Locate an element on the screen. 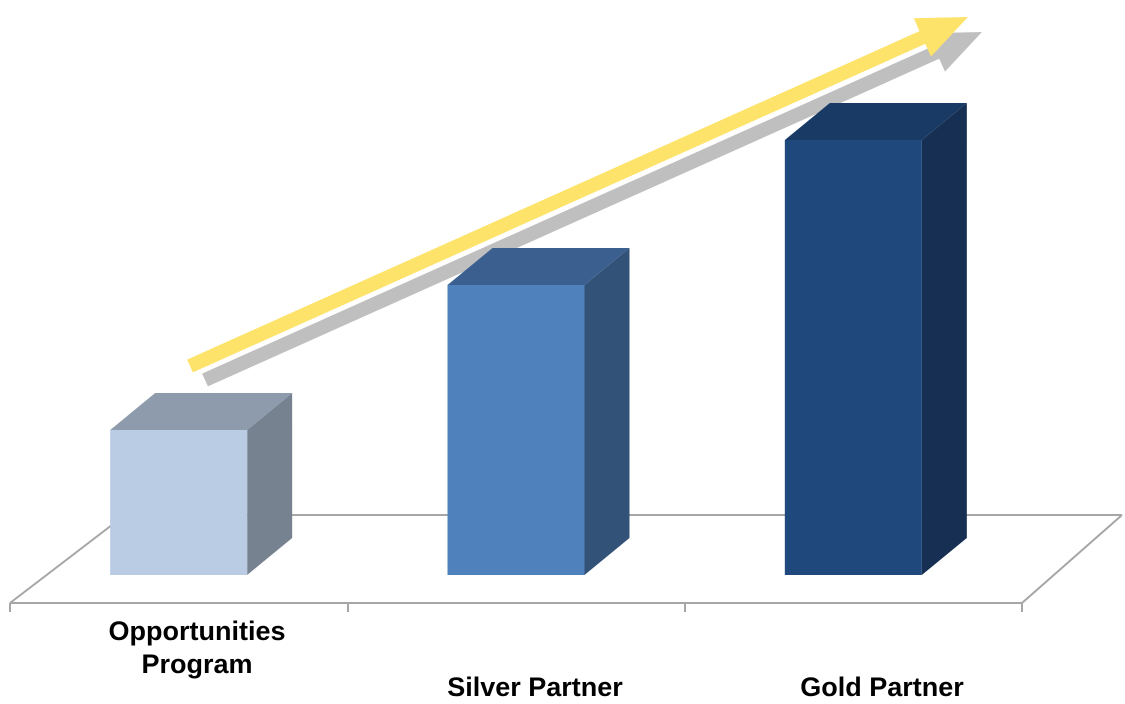 Image resolution: width=1125 pixels, height=704 pixels. x-tick-label-line: Silver Partner is located at coordinates (535, 686).